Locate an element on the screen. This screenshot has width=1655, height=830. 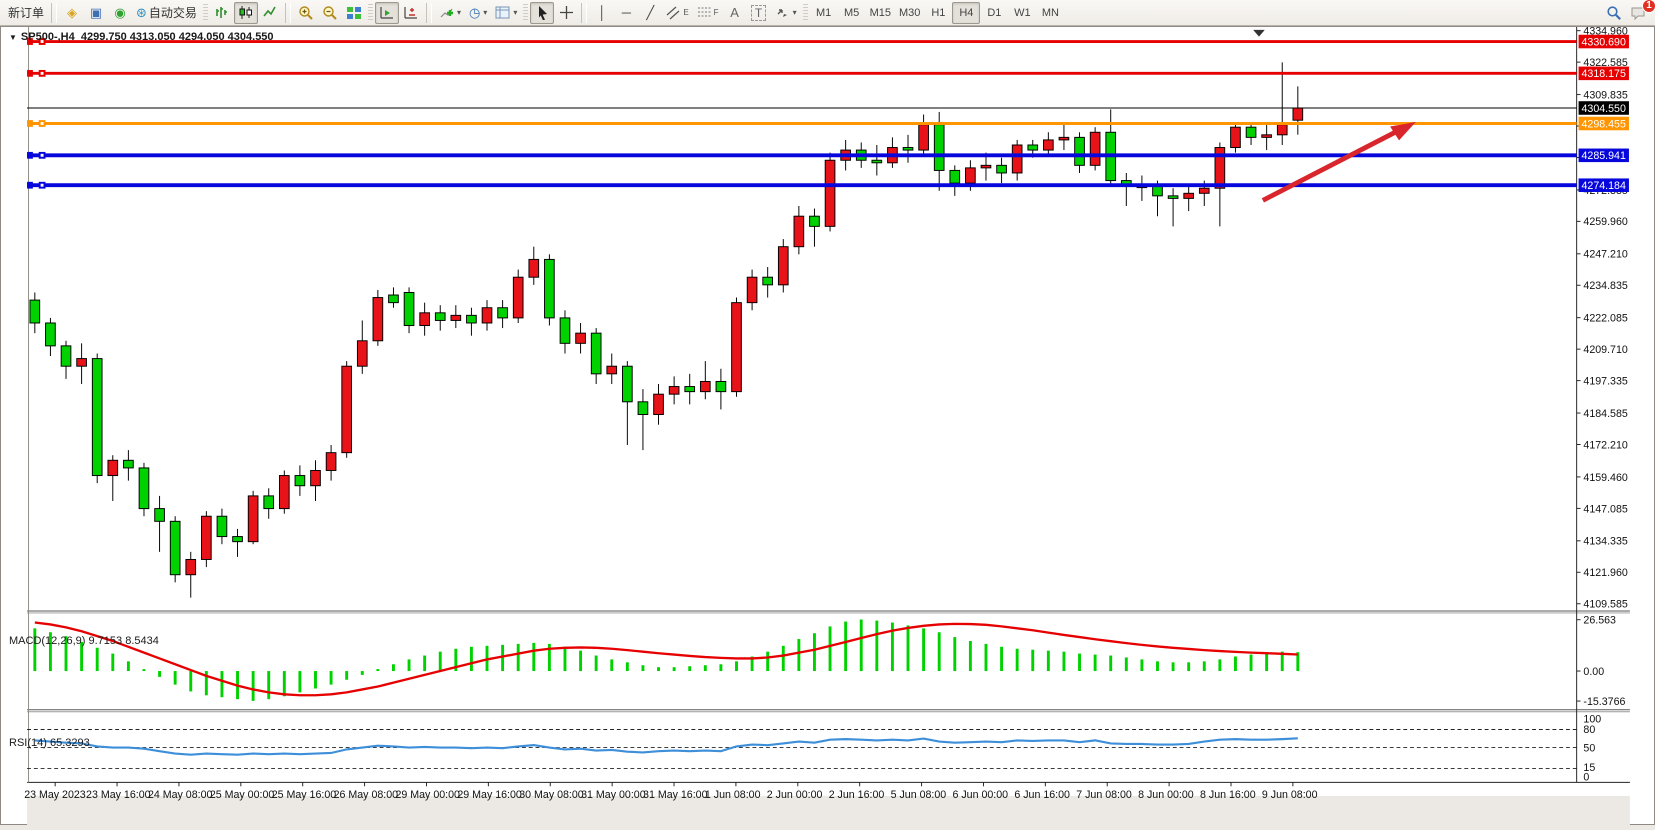
time-label: 9 Jun 08:00 is located at coordinates (1290, 795).